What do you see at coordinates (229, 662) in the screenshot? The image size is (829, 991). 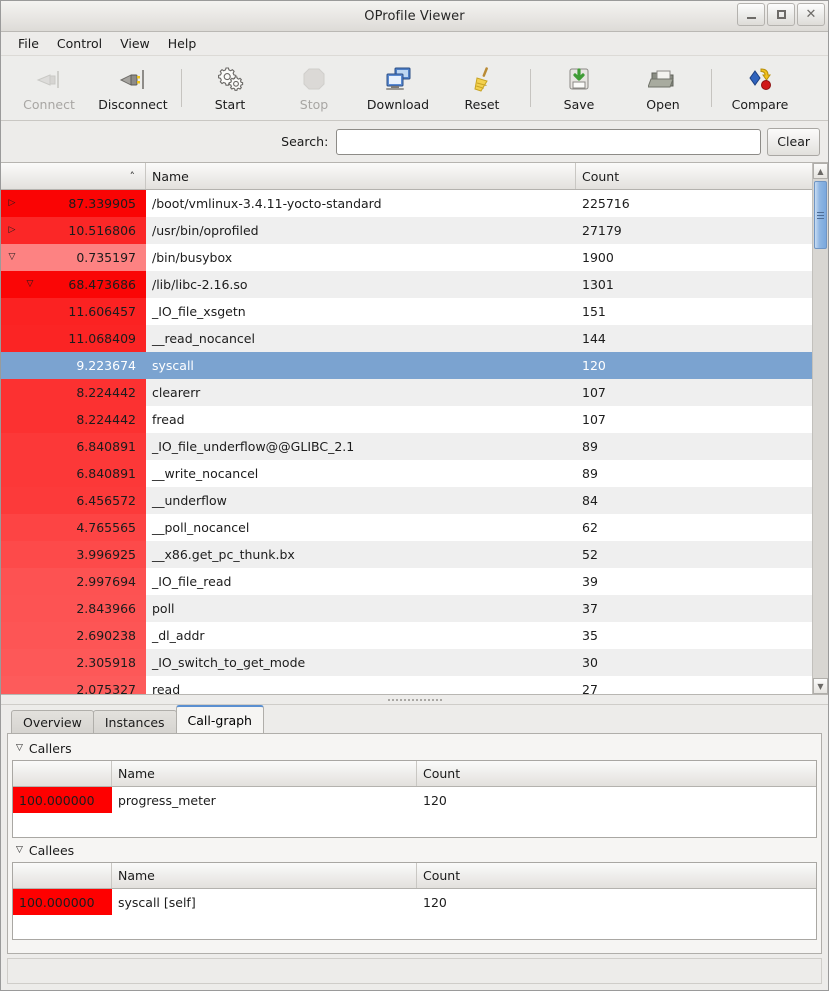 I see `row-name-cell: _IO_switch_to_get_mode` at bounding box center [229, 662].